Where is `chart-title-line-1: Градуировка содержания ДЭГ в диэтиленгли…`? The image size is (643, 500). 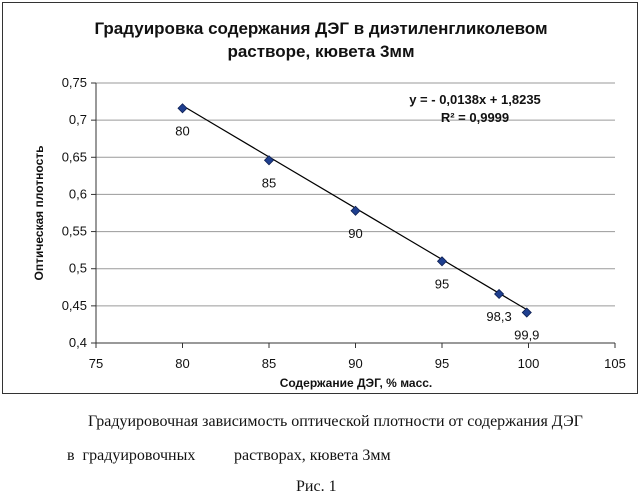 chart-title-line-1: Градуировка содержания ДЭГ в диэтиленгли… is located at coordinates (320, 28).